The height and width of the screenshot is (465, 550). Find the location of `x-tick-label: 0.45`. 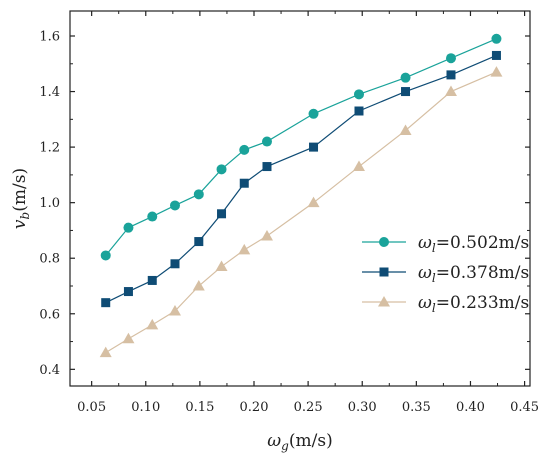

x-tick-label: 0.45 is located at coordinates (524, 407).